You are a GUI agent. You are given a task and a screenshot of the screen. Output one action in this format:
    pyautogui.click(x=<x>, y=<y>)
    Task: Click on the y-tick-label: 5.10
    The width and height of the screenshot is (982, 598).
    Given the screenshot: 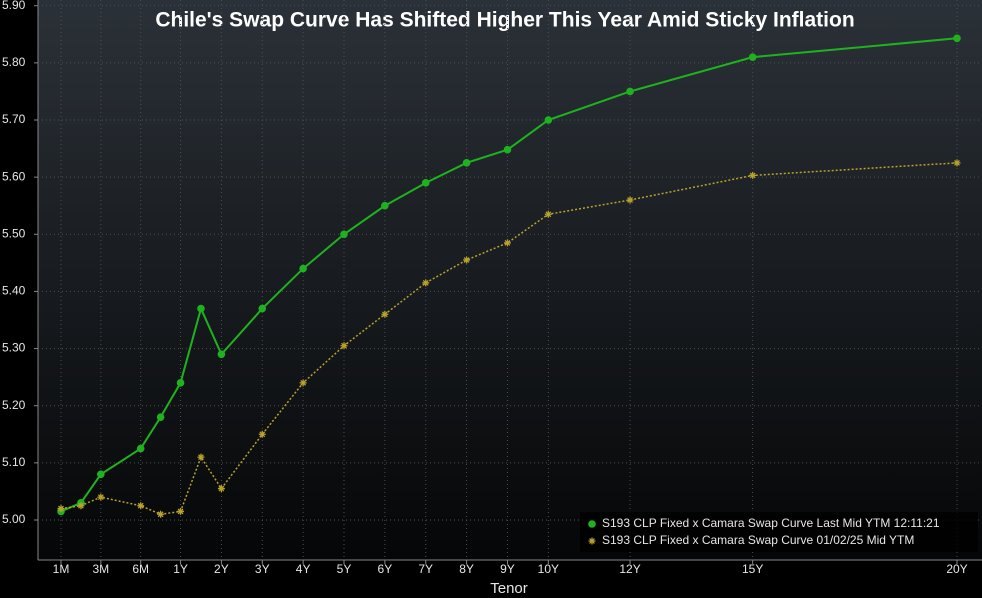 What is the action you would take?
    pyautogui.click(x=14, y=462)
    